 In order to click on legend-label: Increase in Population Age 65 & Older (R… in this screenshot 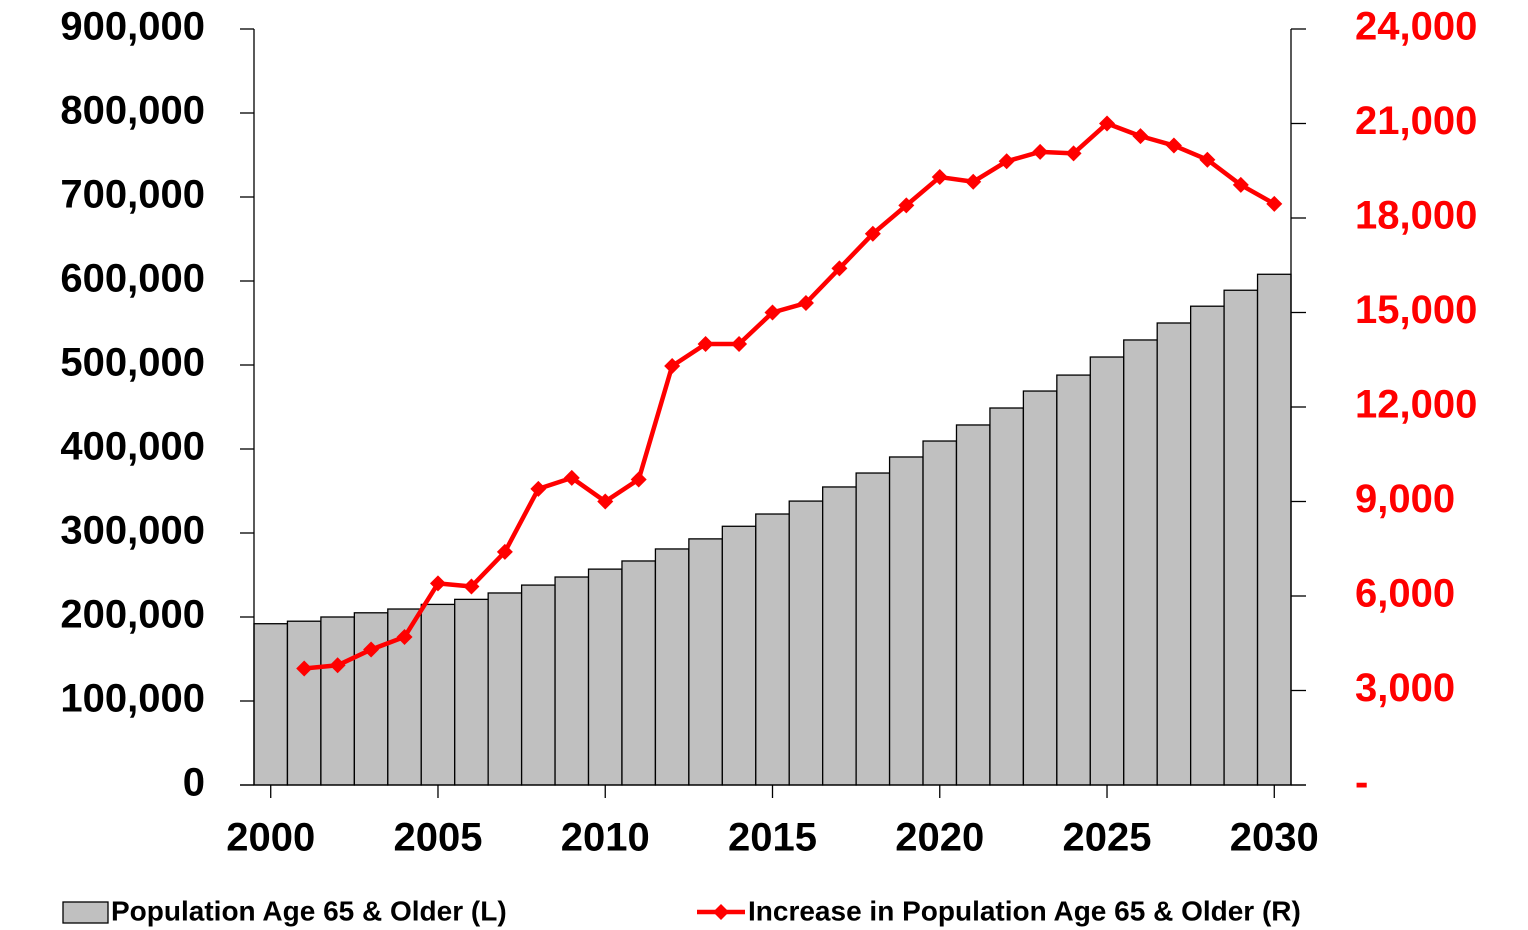, I will do `click(1024, 910)`.